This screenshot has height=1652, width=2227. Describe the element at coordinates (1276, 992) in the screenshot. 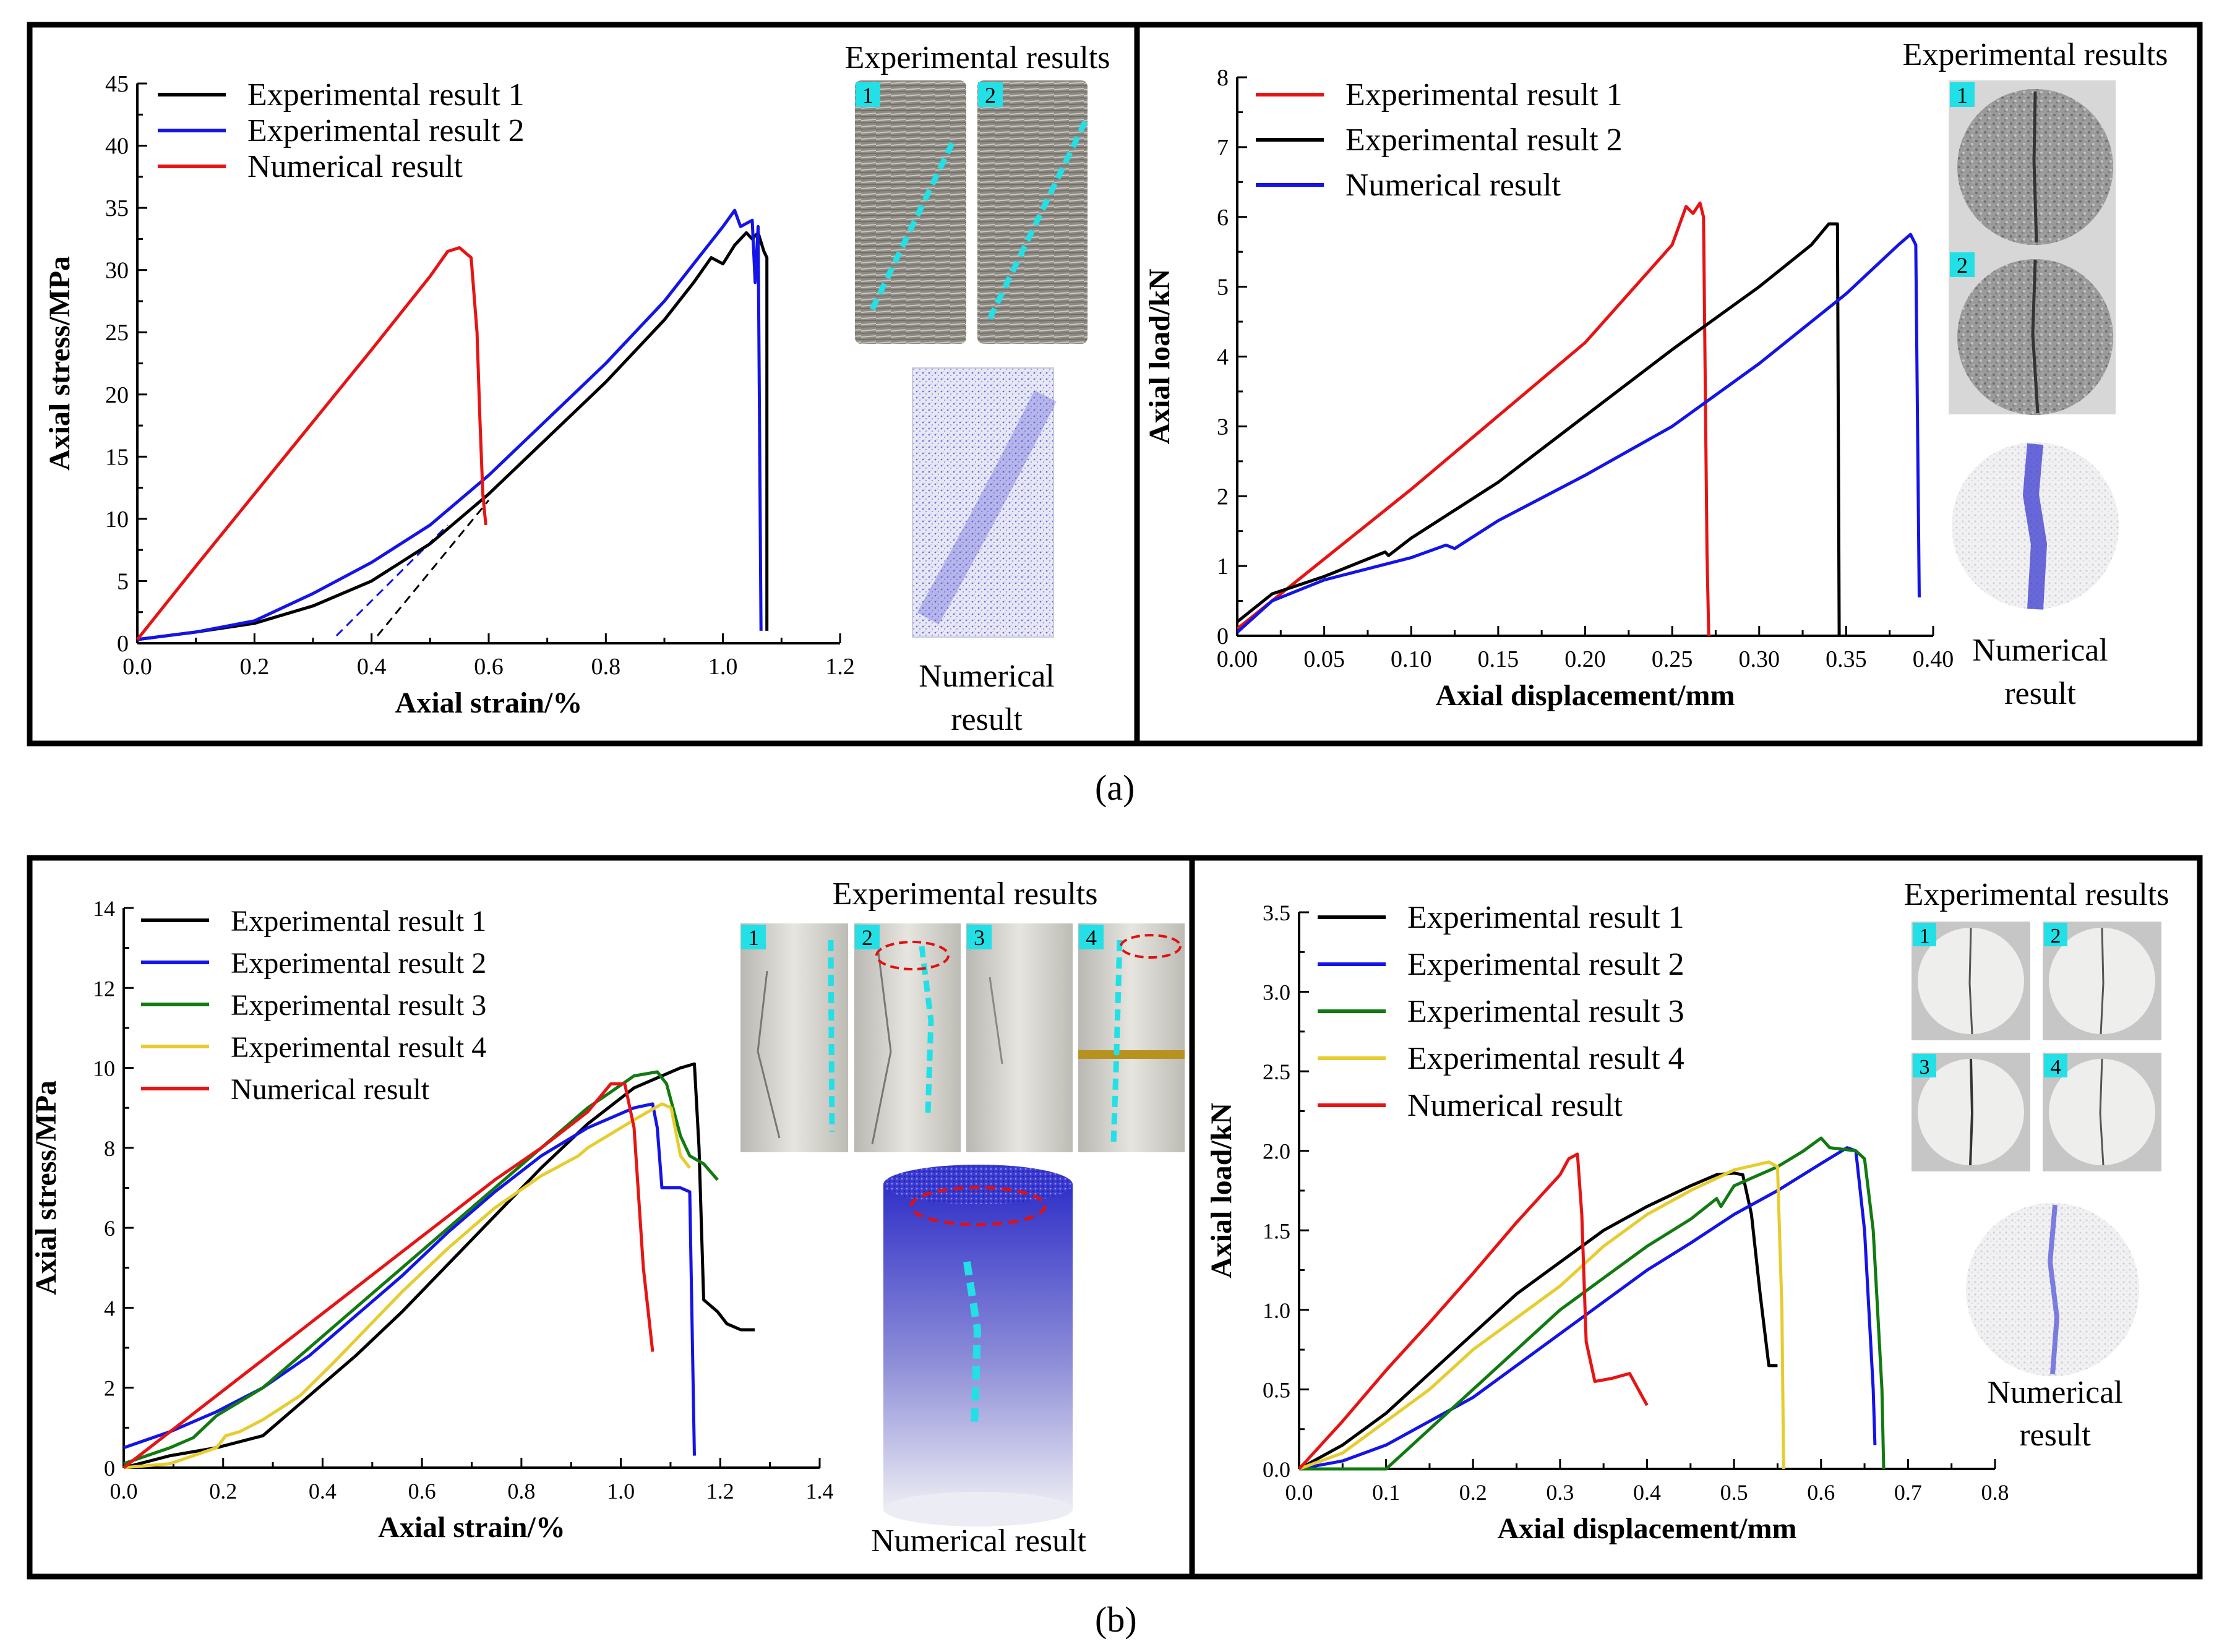

I see `y-tick-label: 3.0` at that location.